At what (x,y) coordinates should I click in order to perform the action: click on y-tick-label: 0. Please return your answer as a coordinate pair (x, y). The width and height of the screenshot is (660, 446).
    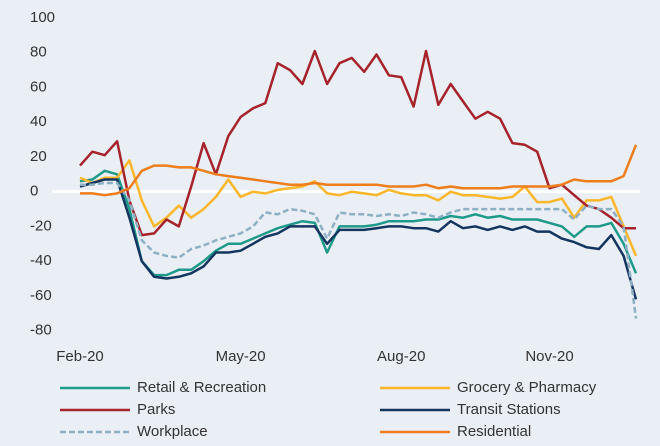
    Looking at the image, I should click on (34, 191).